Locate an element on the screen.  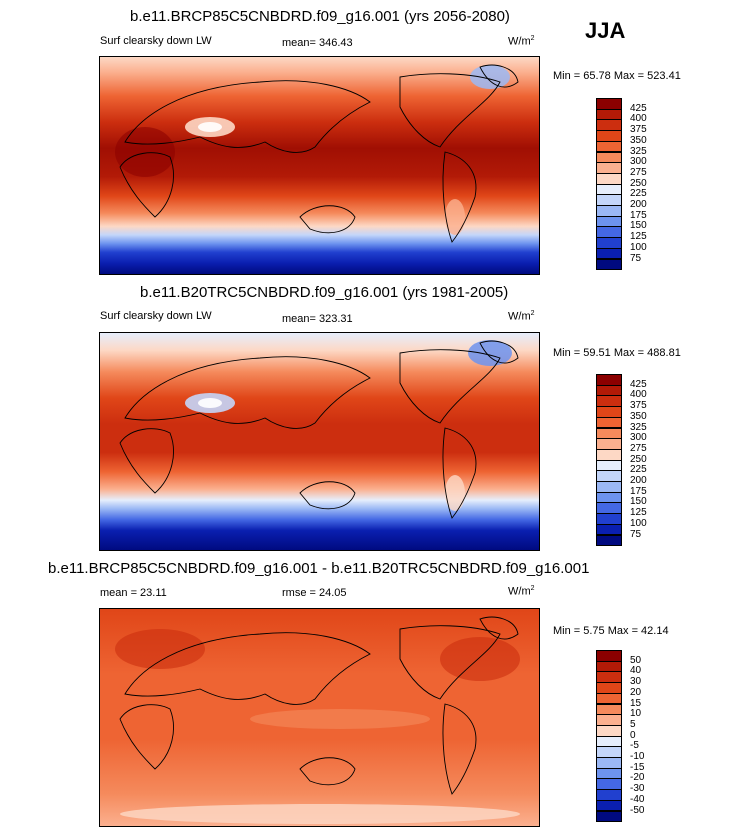
colorbar-tick-label: 50 is located at coordinates (636, 660).